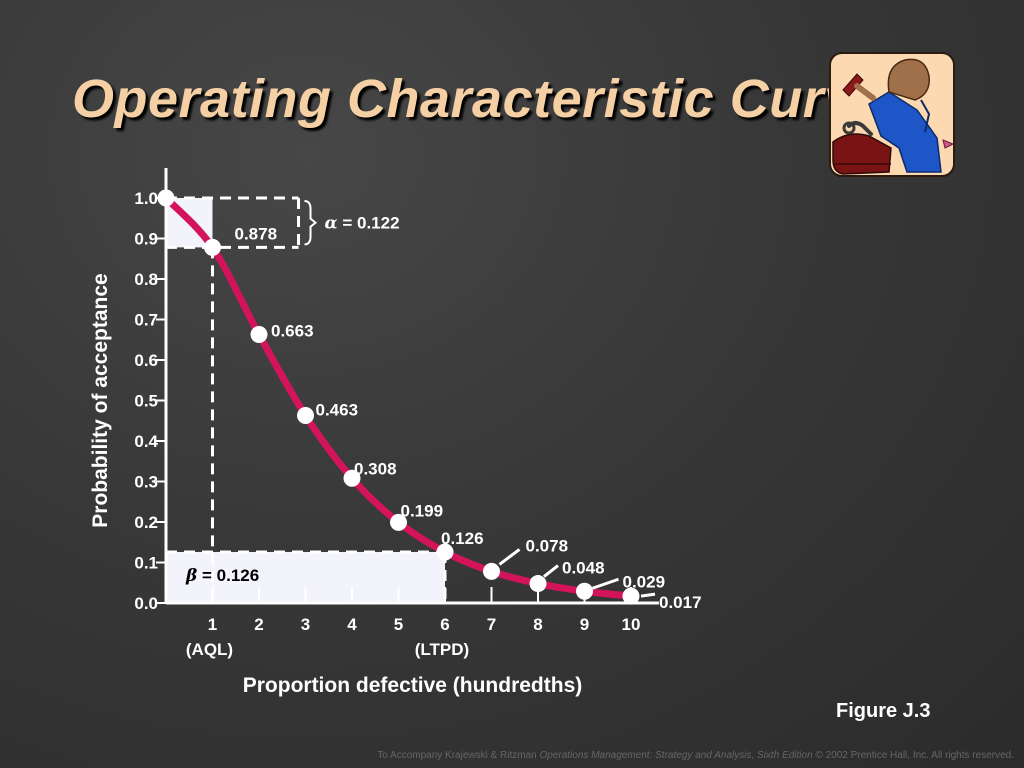 Image resolution: width=1024 pixels, height=768 pixels. I want to click on x-axis-title: Proportion defective (hundredths), so click(413, 685).